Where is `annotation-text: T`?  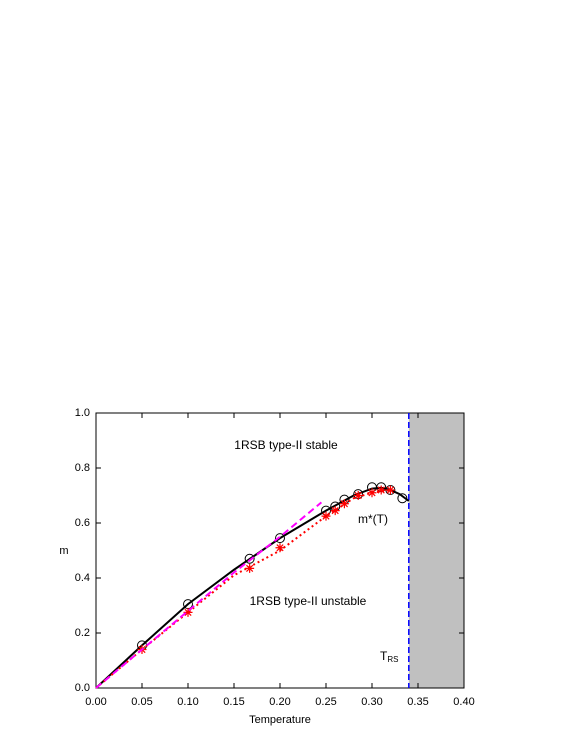 annotation-text: T is located at coordinates (384, 656).